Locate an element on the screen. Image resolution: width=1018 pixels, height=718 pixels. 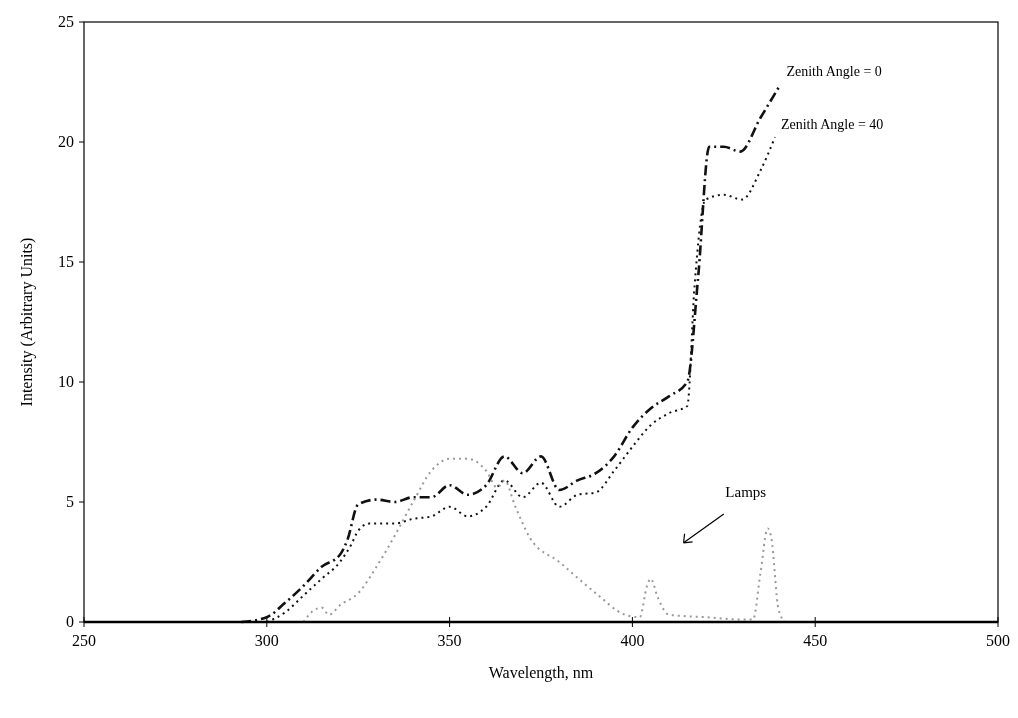
x-tick-label: 450 is located at coordinates (815, 640).